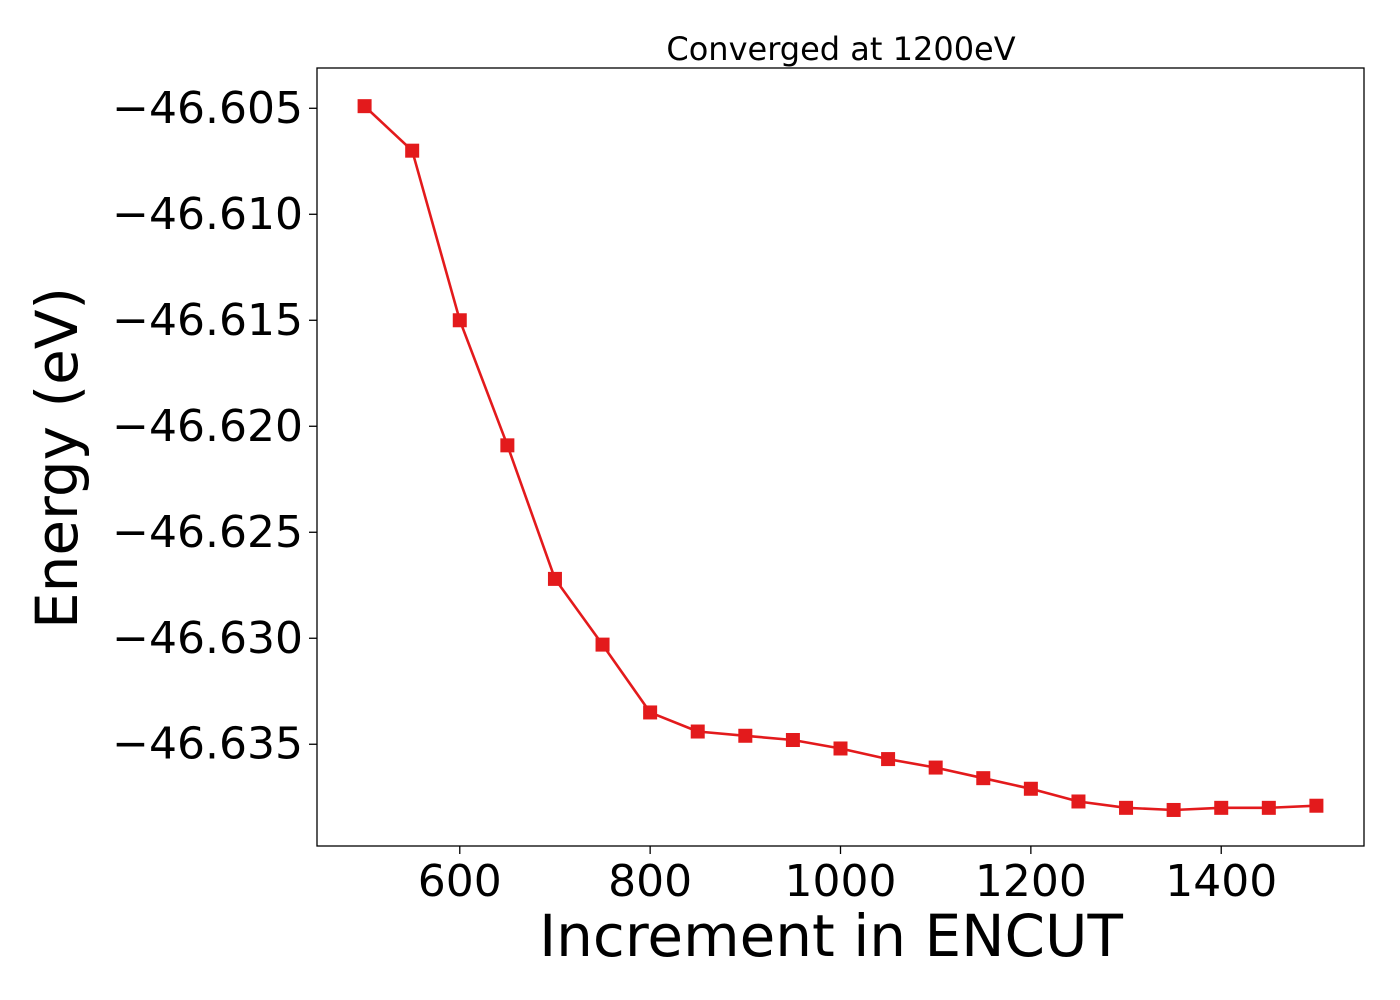  Describe the element at coordinates (831, 936) in the screenshot. I see `x-axis-label: Increment in ENCUT` at that location.